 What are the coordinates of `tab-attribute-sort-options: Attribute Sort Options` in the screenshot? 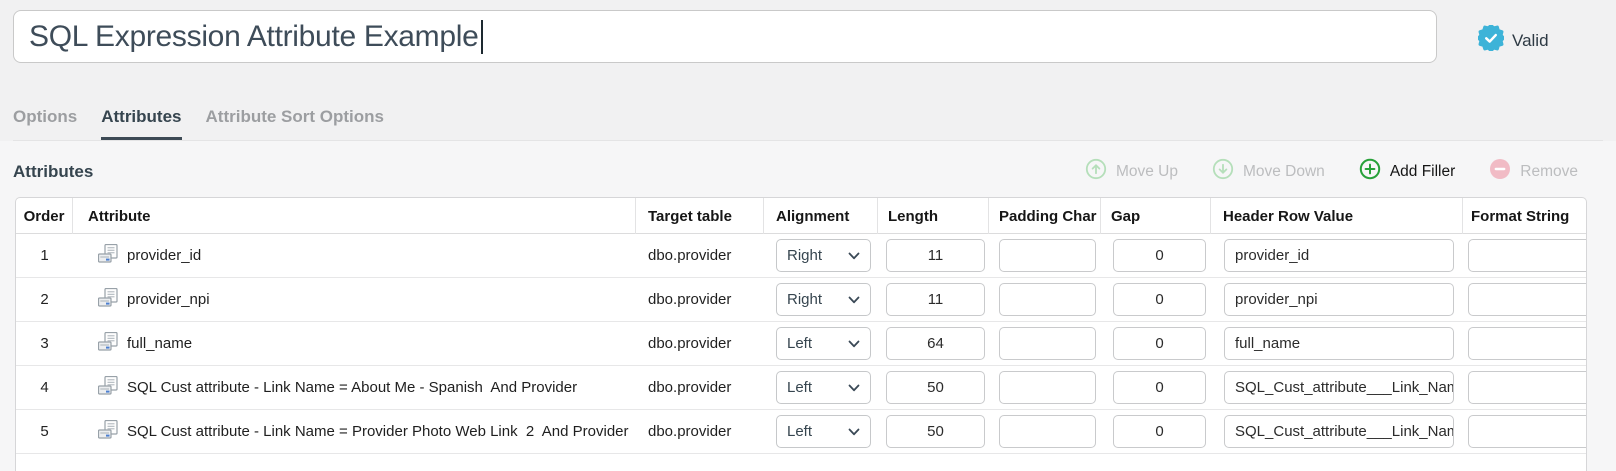 It's located at (294, 116).